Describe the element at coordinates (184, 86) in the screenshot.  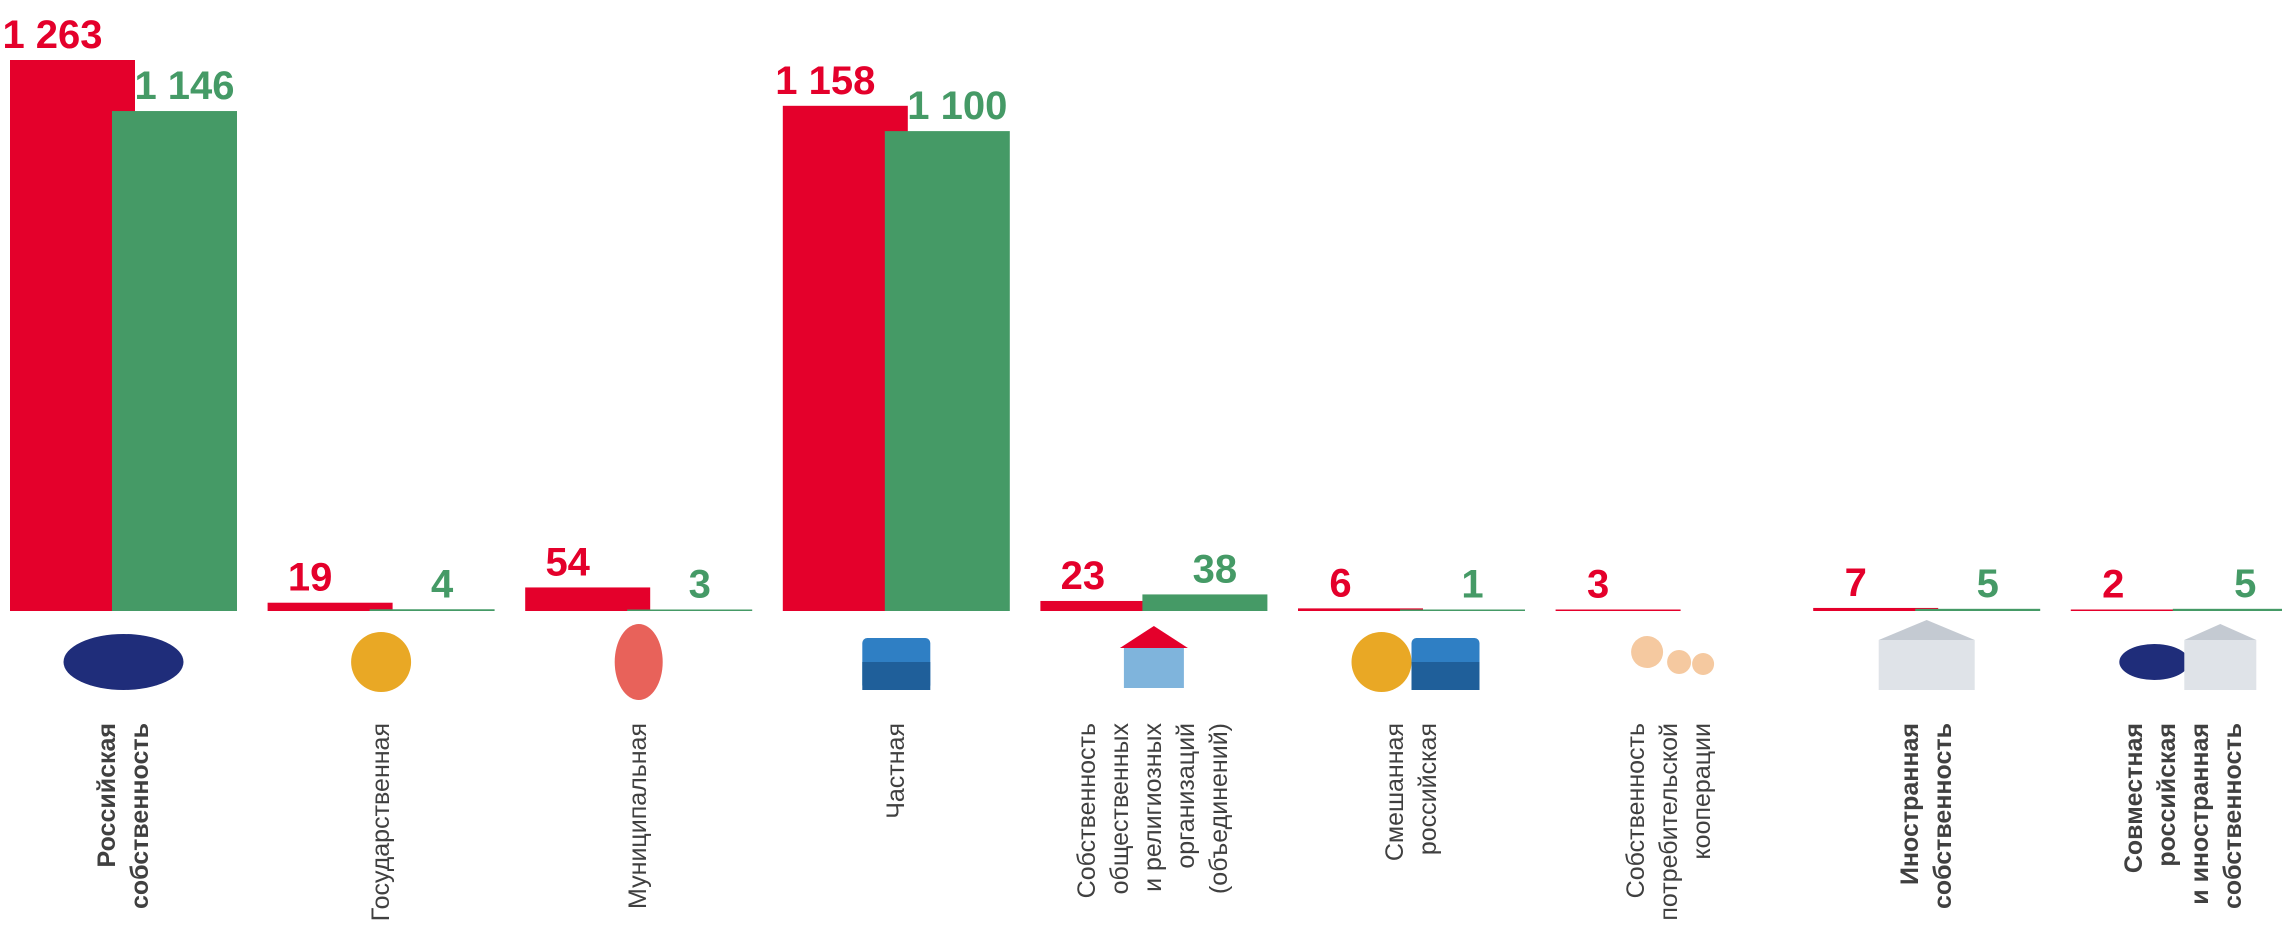
I see `value-label: 1 146` at that location.